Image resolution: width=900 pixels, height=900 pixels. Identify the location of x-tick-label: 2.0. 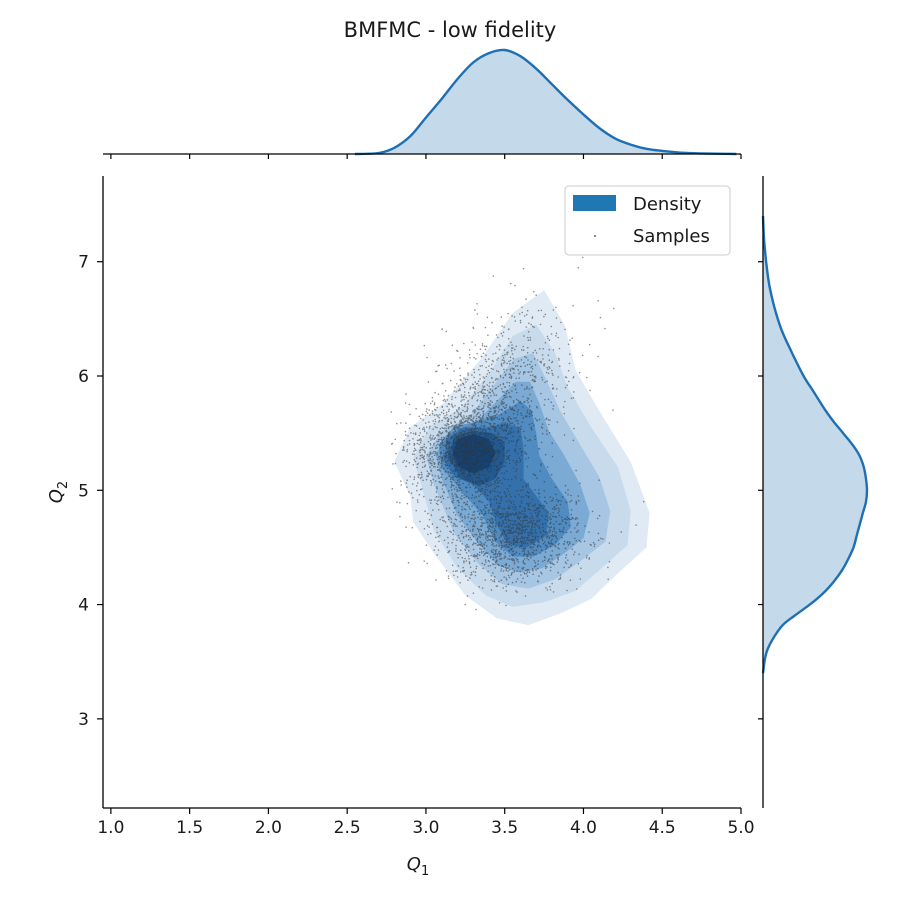
(268, 828).